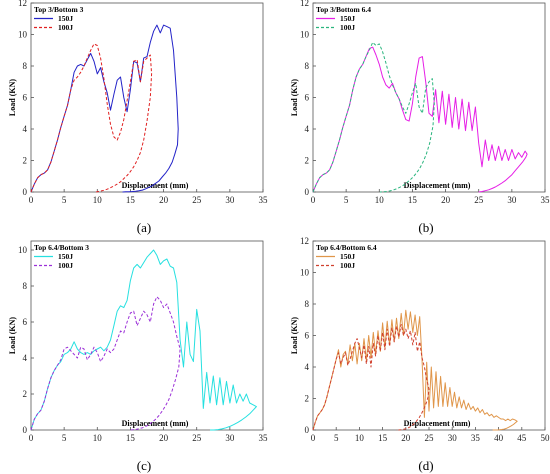 This screenshot has width=550, height=474. I want to click on x-tick-label: 40, so click(499, 438).